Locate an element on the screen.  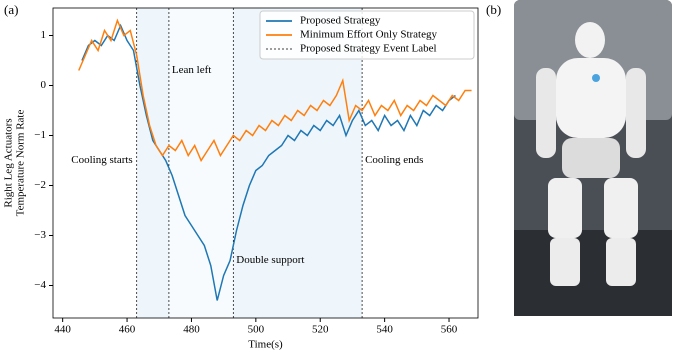
x-tick-label: 520 is located at coordinates (320, 330).